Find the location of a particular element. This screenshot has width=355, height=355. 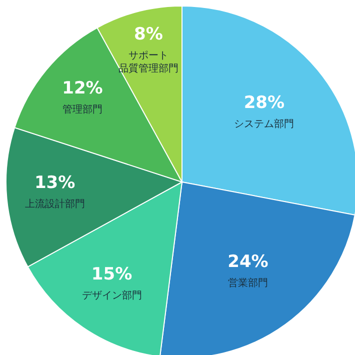

data-label: 8% is located at coordinates (148, 34).